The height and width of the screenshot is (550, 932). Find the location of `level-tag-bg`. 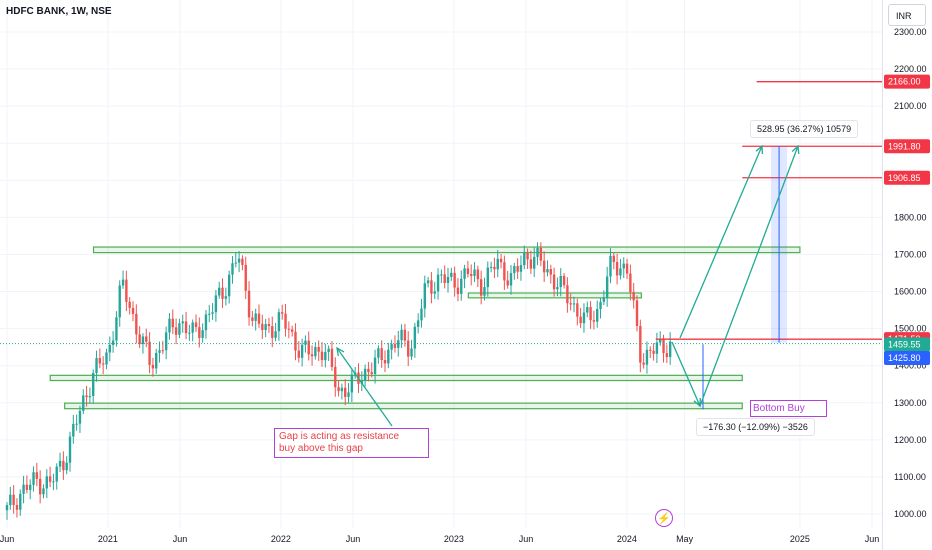

level-tag-bg is located at coordinates (907, 81).